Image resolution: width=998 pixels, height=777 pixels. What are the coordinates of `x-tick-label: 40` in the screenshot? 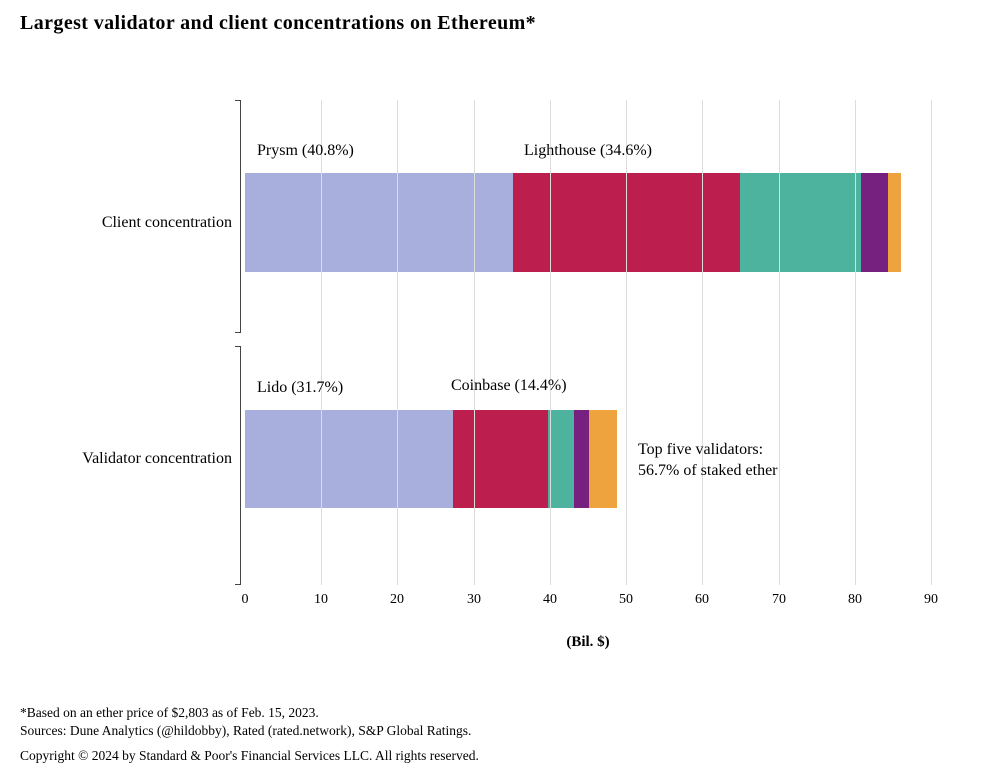 It's located at (550, 599).